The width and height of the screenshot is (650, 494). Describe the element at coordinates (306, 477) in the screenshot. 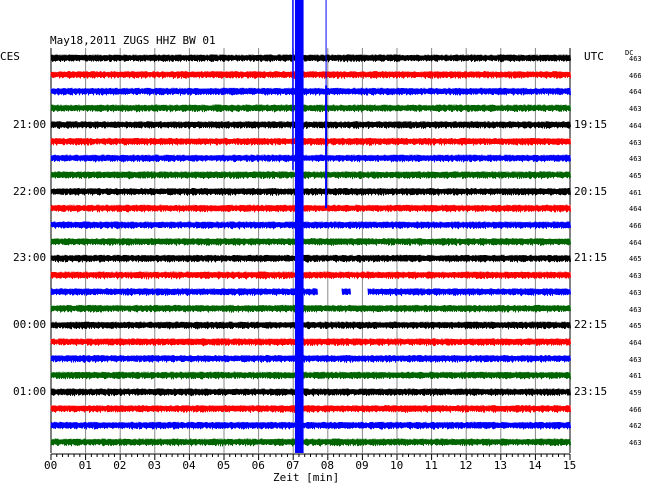

I see `x-axis-label: Zeit [min]` at that location.